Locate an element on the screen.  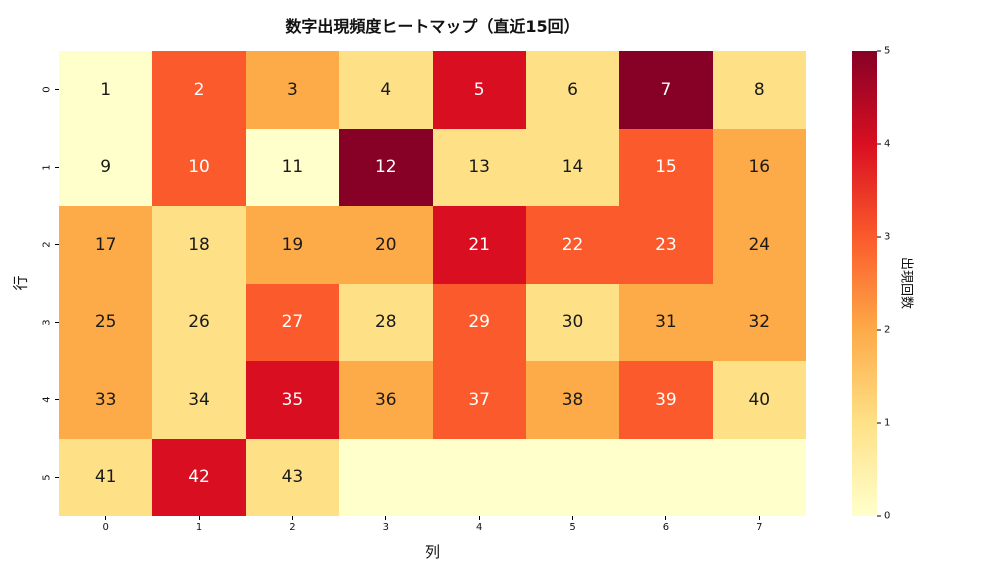
heatmap-cell: 39 is located at coordinates (666, 400).